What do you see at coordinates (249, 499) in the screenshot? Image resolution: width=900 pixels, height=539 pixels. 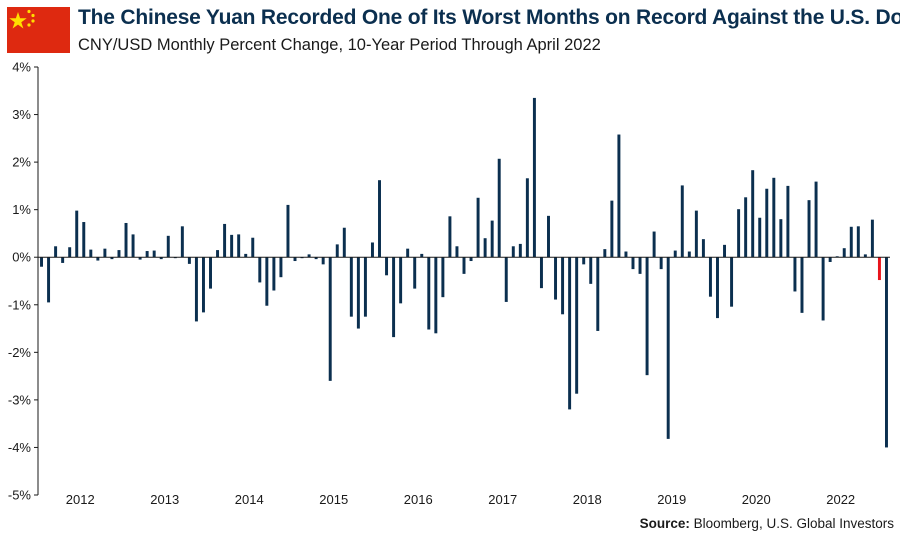 I see `x-tick-label: 2014` at bounding box center [249, 499].